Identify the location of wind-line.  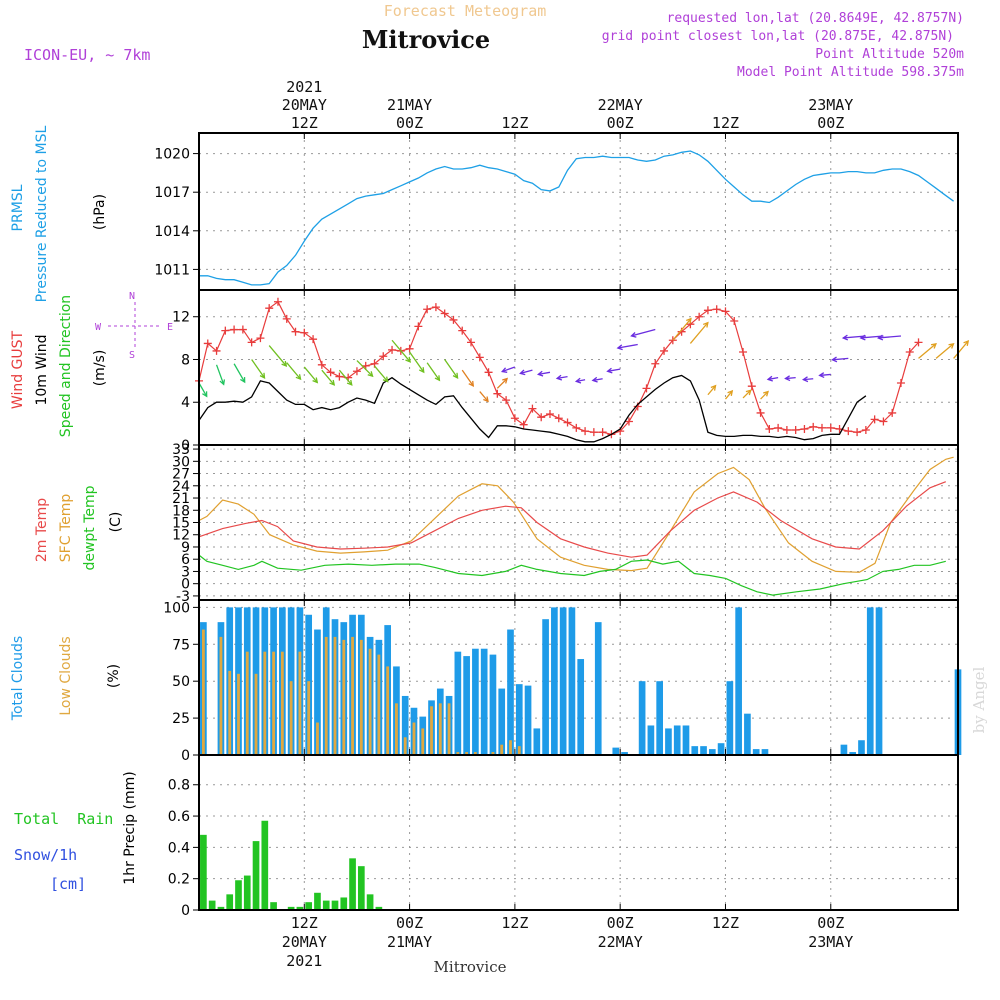
(532, 408).